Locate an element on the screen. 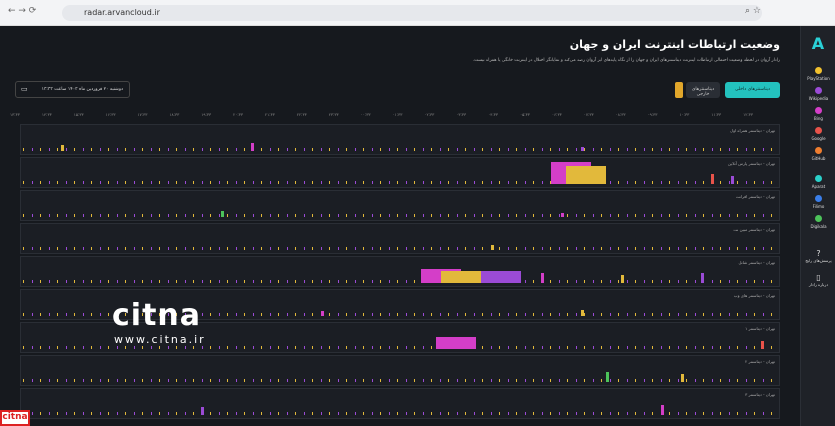  time-label: ۱۵:۳۳ is located at coordinates (78, 114).